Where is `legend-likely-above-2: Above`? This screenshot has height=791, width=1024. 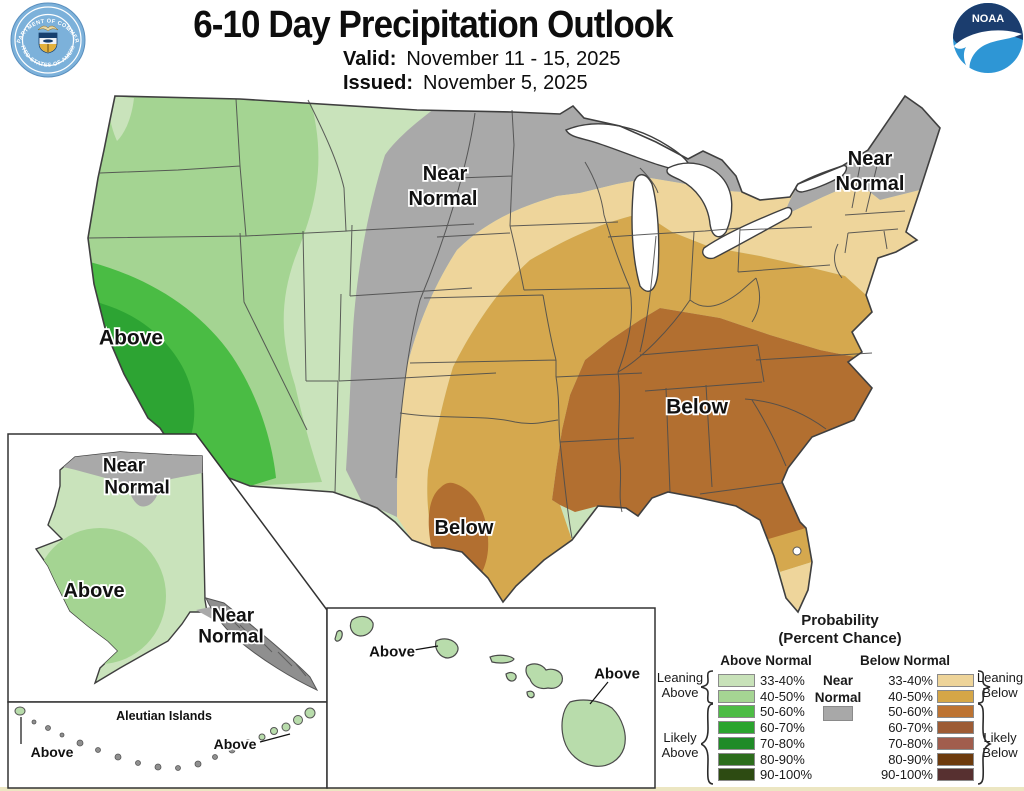
legend-likely-above-2: Above is located at coordinates (680, 752).